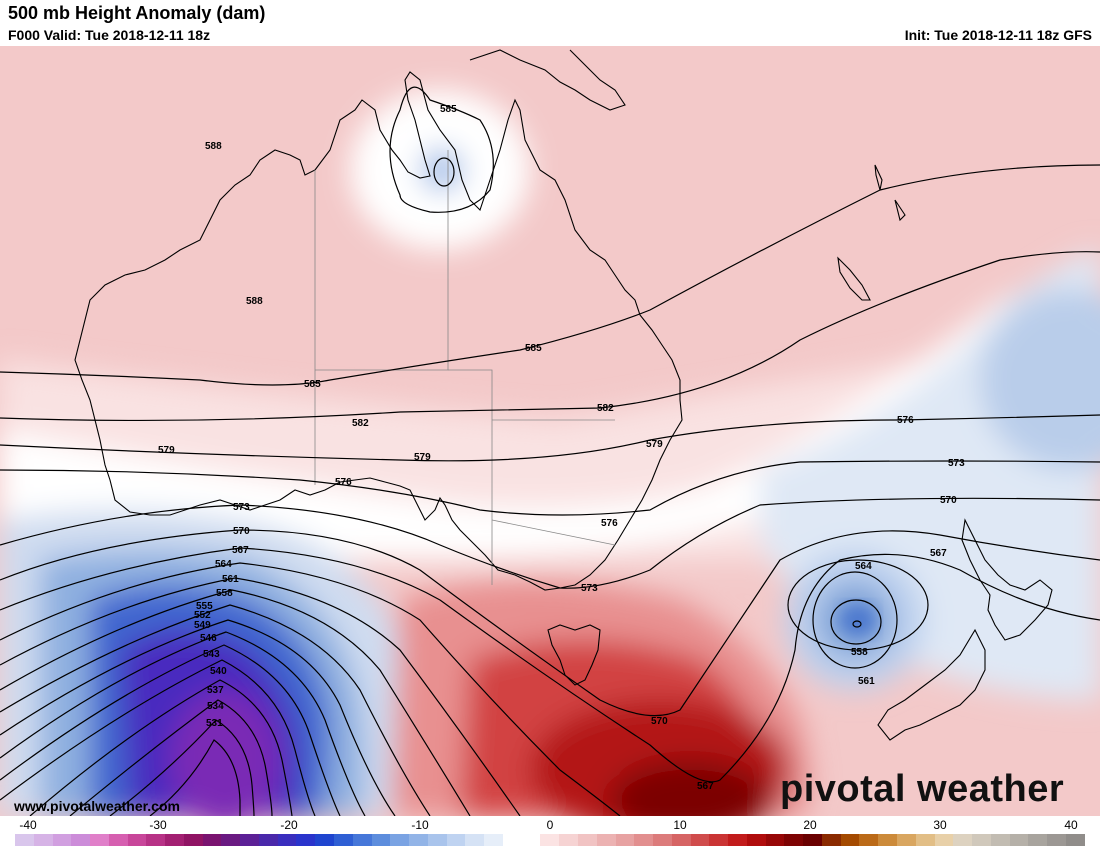 The image size is (1100, 850). I want to click on colorbar-ticks: -40 -30 -20 -10 0 10 20 30 40, so click(550, 826).